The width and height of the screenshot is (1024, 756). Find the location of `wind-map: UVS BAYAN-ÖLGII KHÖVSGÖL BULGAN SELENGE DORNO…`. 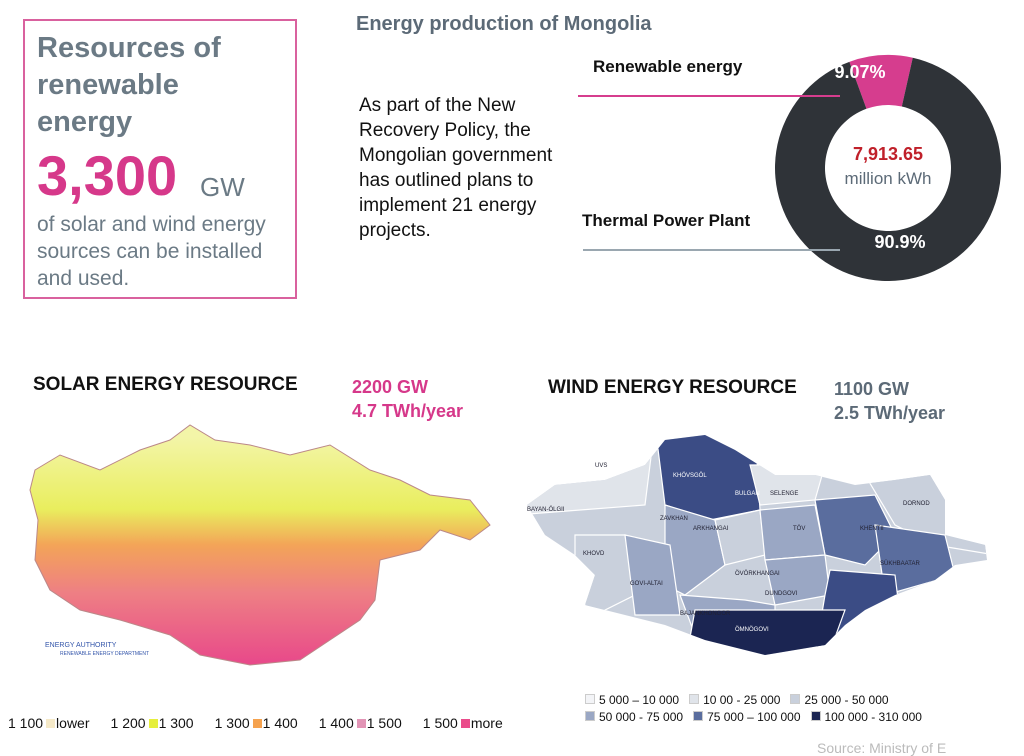

wind-map: UVS BAYAN-ÖLGII KHÖVSGÖL BULGAN SELENGE DORNO… is located at coordinates (757, 545).